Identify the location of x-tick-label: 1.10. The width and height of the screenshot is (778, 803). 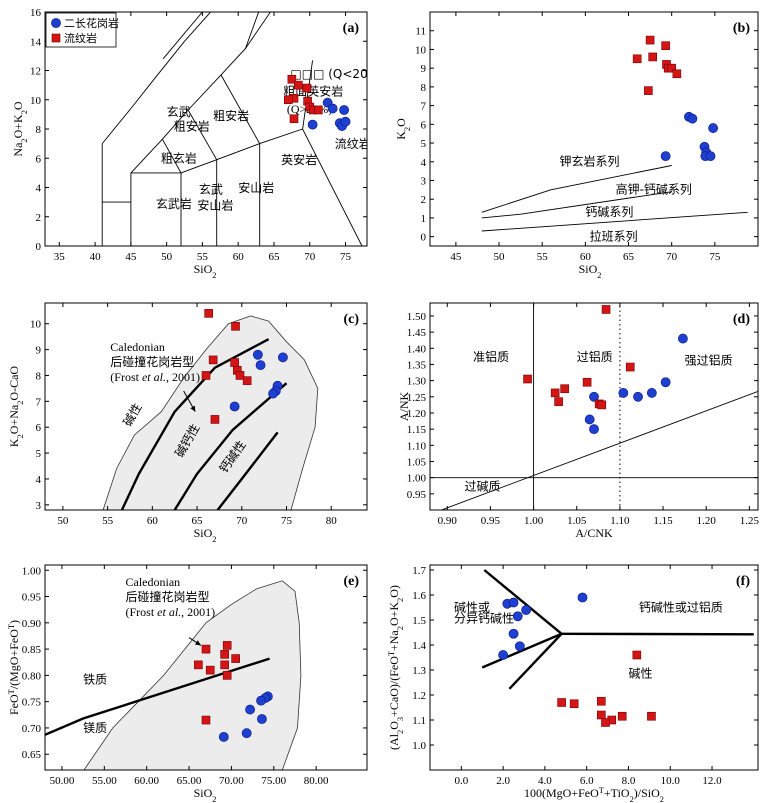
(620, 521).